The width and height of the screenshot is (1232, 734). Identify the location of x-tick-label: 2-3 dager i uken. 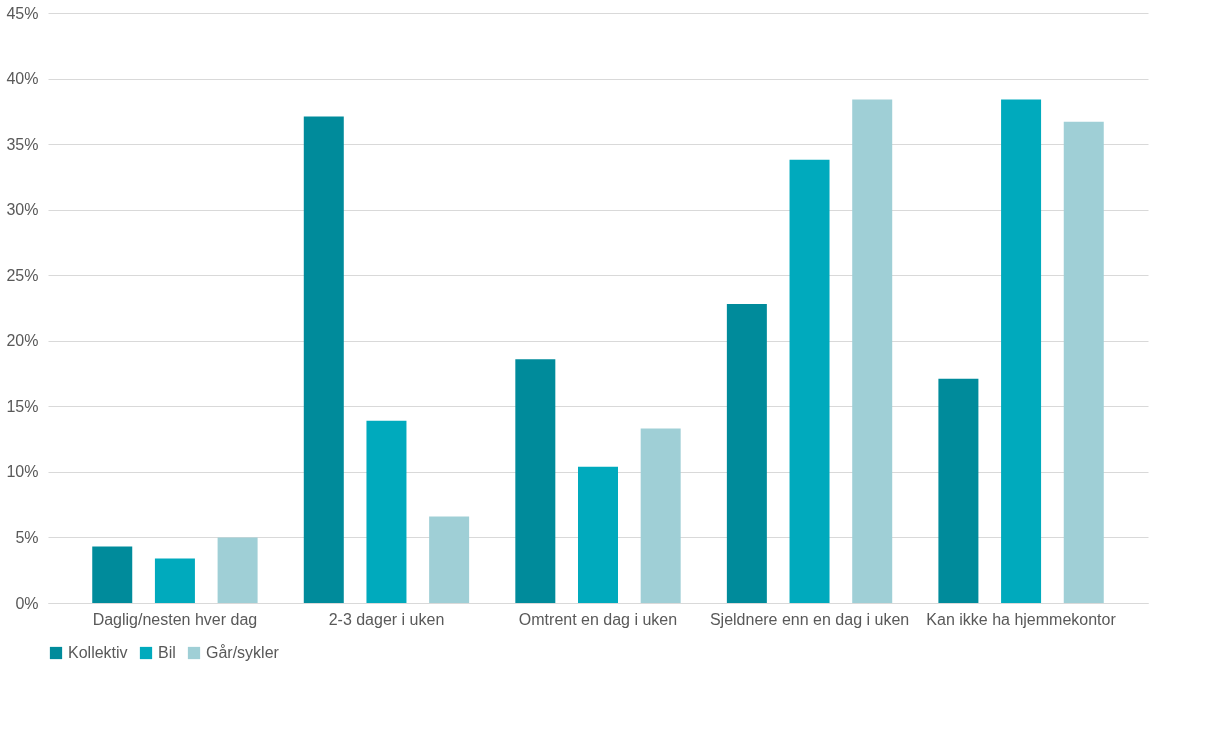
(386, 619).